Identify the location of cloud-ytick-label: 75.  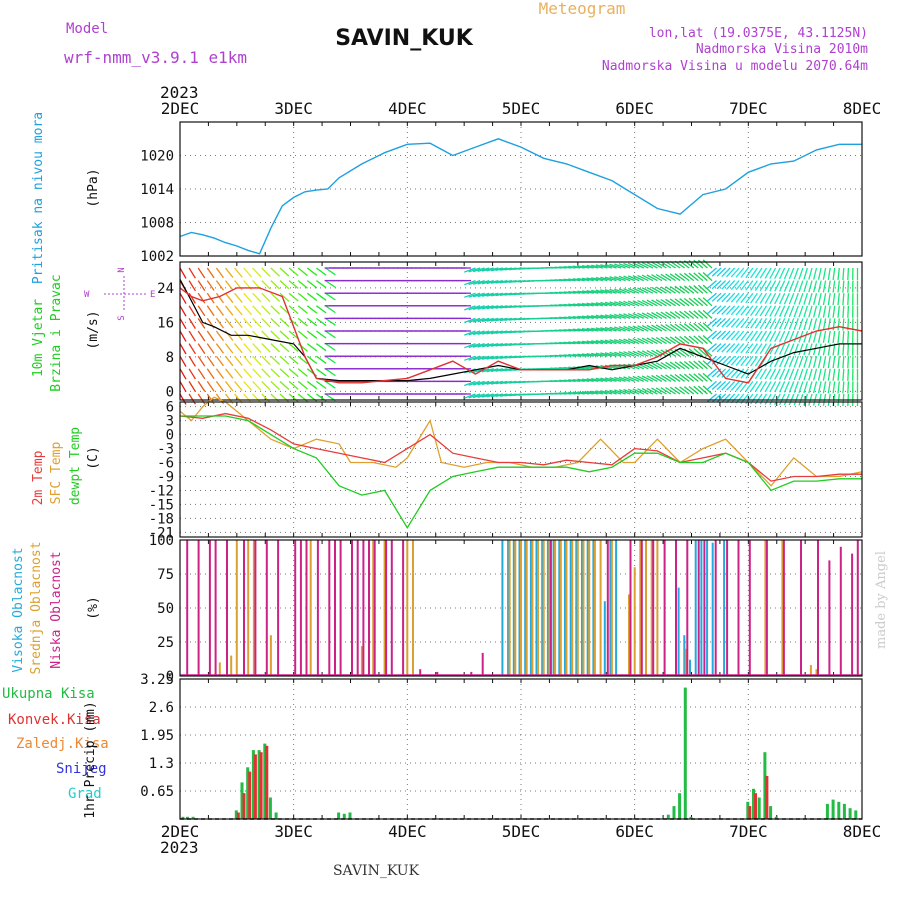
(165, 575).